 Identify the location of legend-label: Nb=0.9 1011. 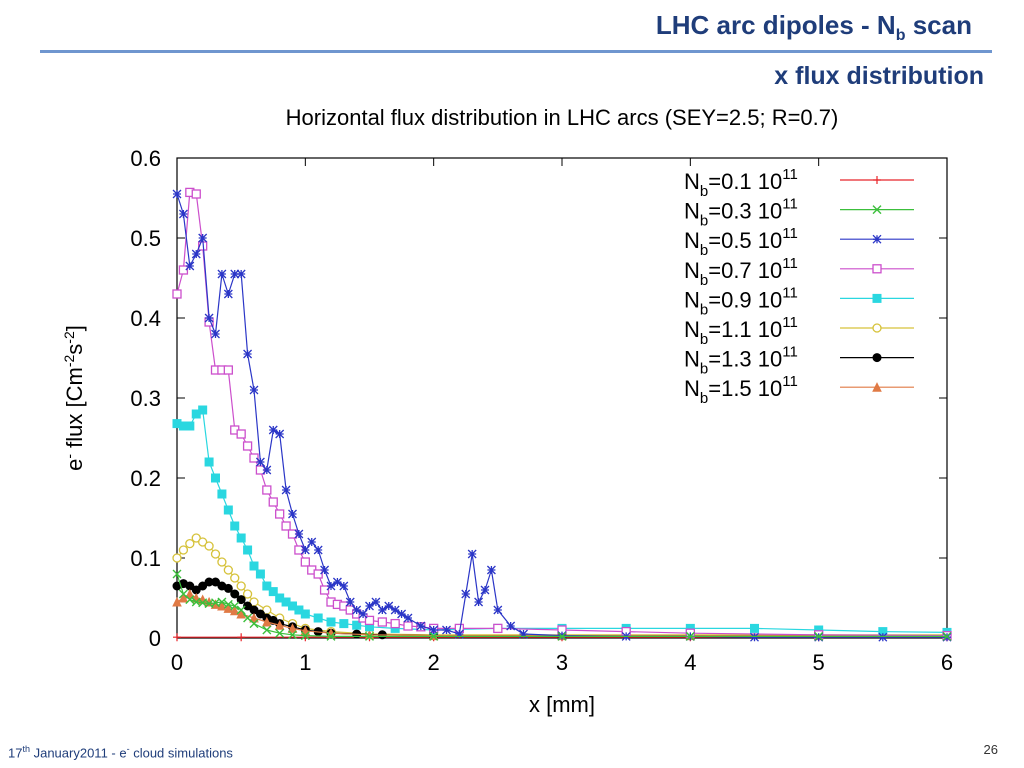
(741, 301).